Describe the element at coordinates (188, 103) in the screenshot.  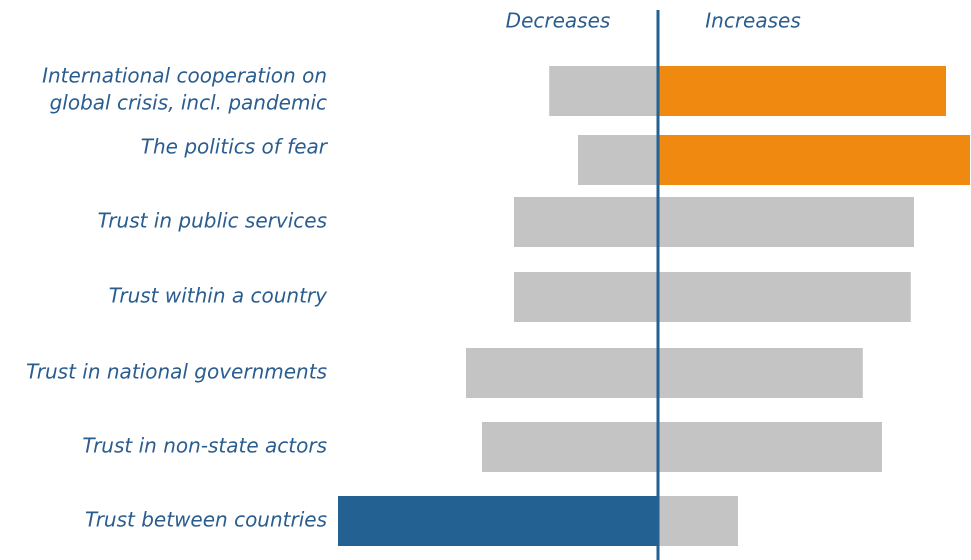
I see `category-label: global crisis, incl. pandemic` at that location.